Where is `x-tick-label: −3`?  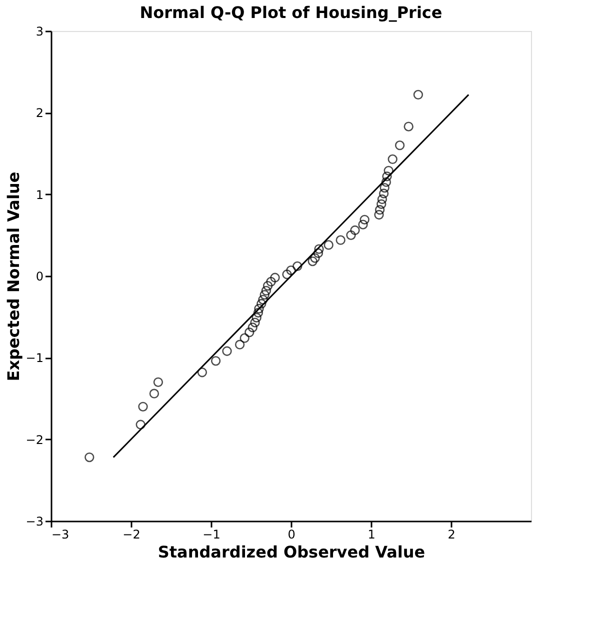
x-tick-label: −3 is located at coordinates (61, 535).